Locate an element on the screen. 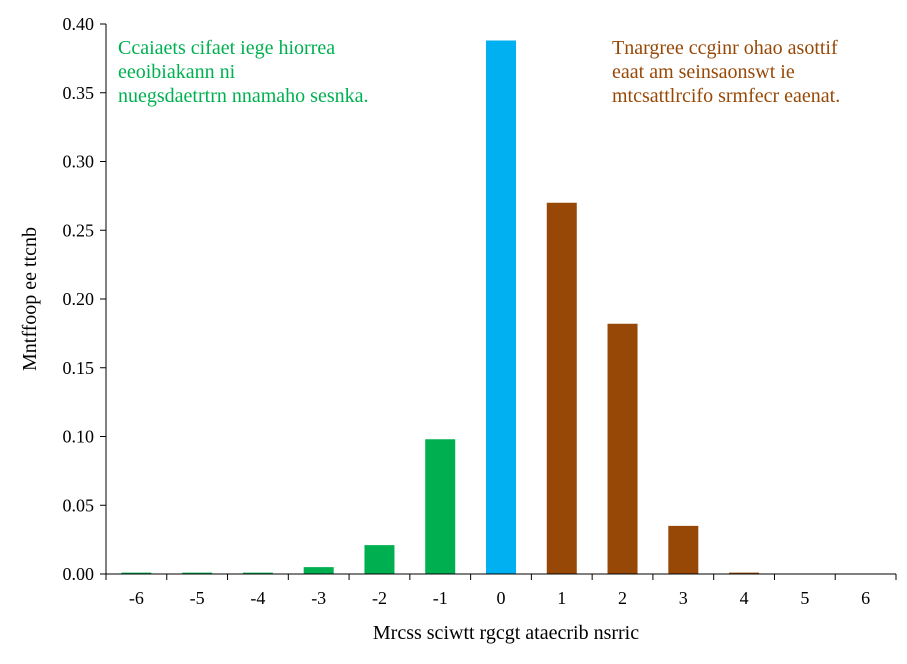 This screenshot has width=907, height=664. x-tick-label: -3 is located at coordinates (318, 598).